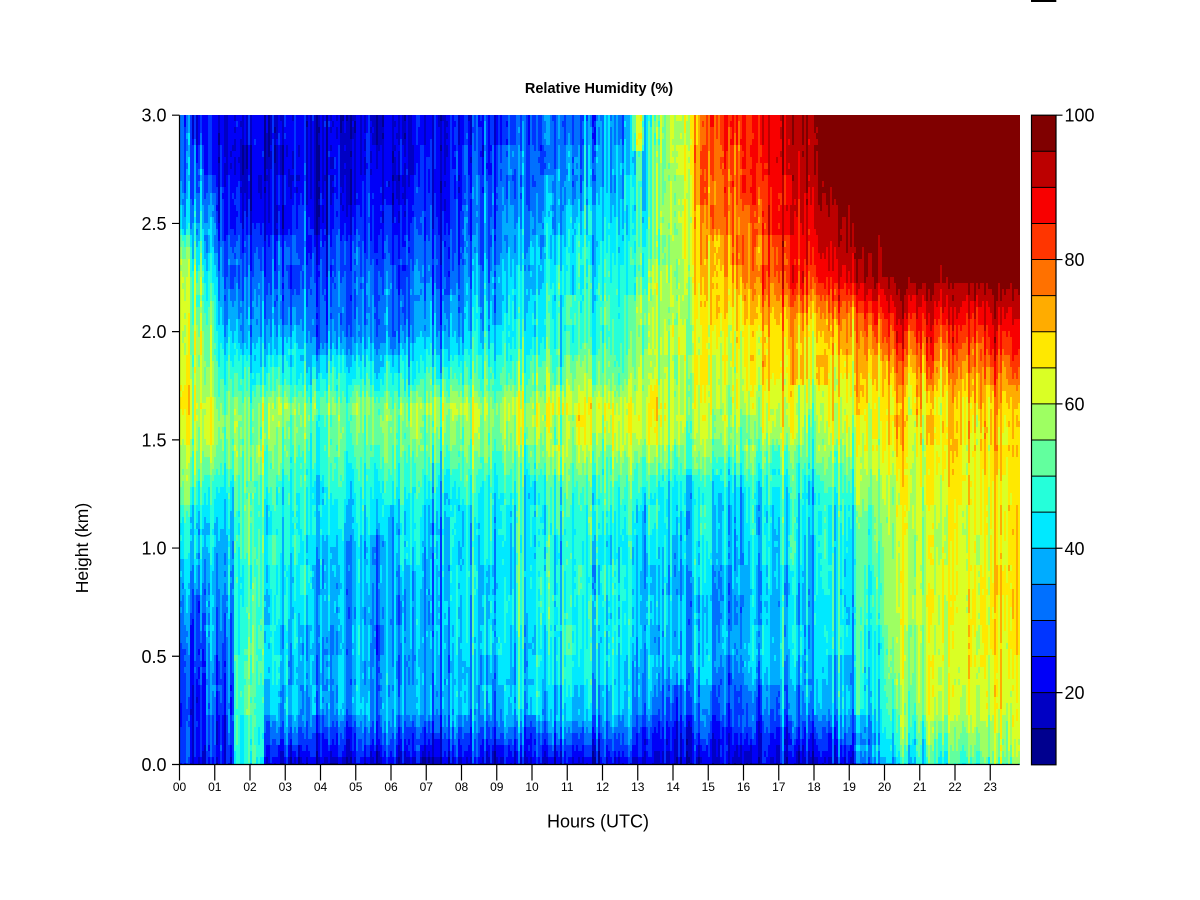 Image resolution: width=1200 pixels, height=900 pixels. Describe the element at coordinates (598, 821) in the screenshot. I see `svg-text: Hours (UTC)` at that location.